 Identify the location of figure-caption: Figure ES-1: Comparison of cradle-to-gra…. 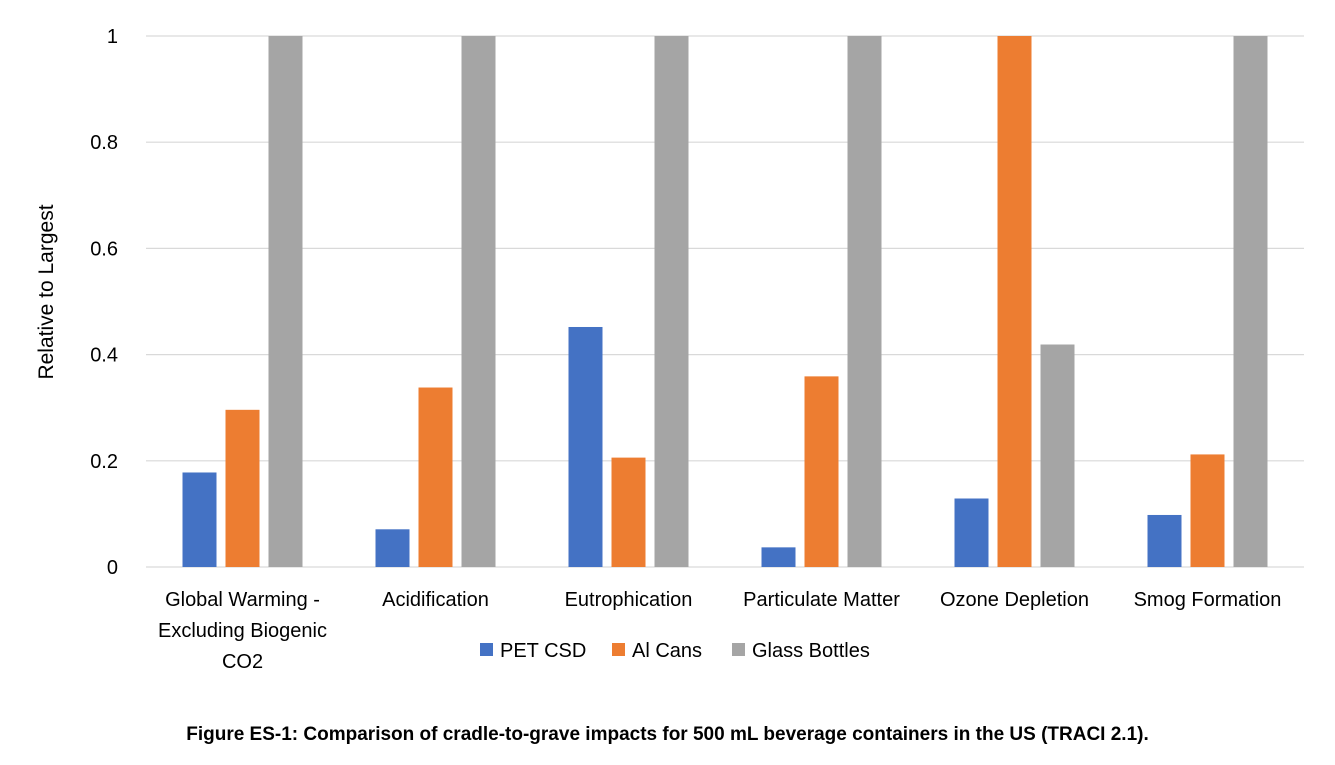
(667, 734).